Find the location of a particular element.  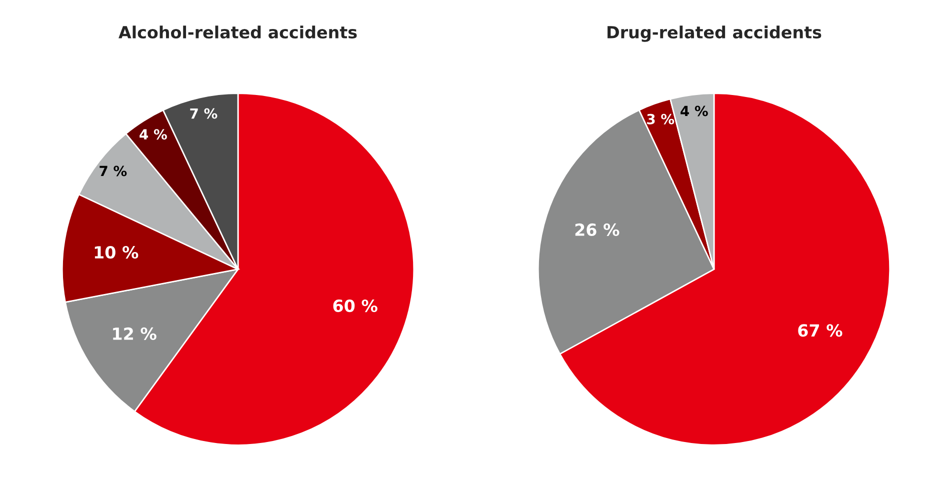

data-label: 12 % is located at coordinates (134, 333).